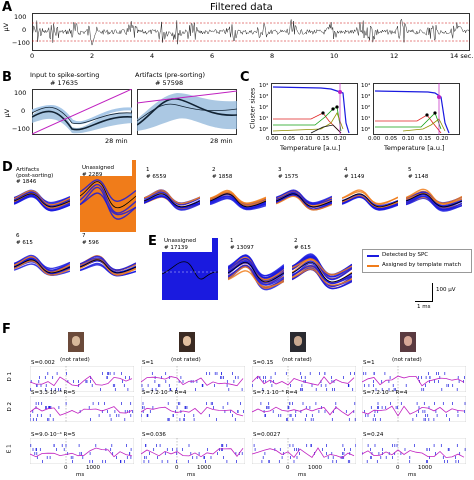 Image resolution: width=474 pixels, height=480 pixels. Describe the element at coordinates (7, 167) in the screenshot. I see `panel-label-d: D` at that location.